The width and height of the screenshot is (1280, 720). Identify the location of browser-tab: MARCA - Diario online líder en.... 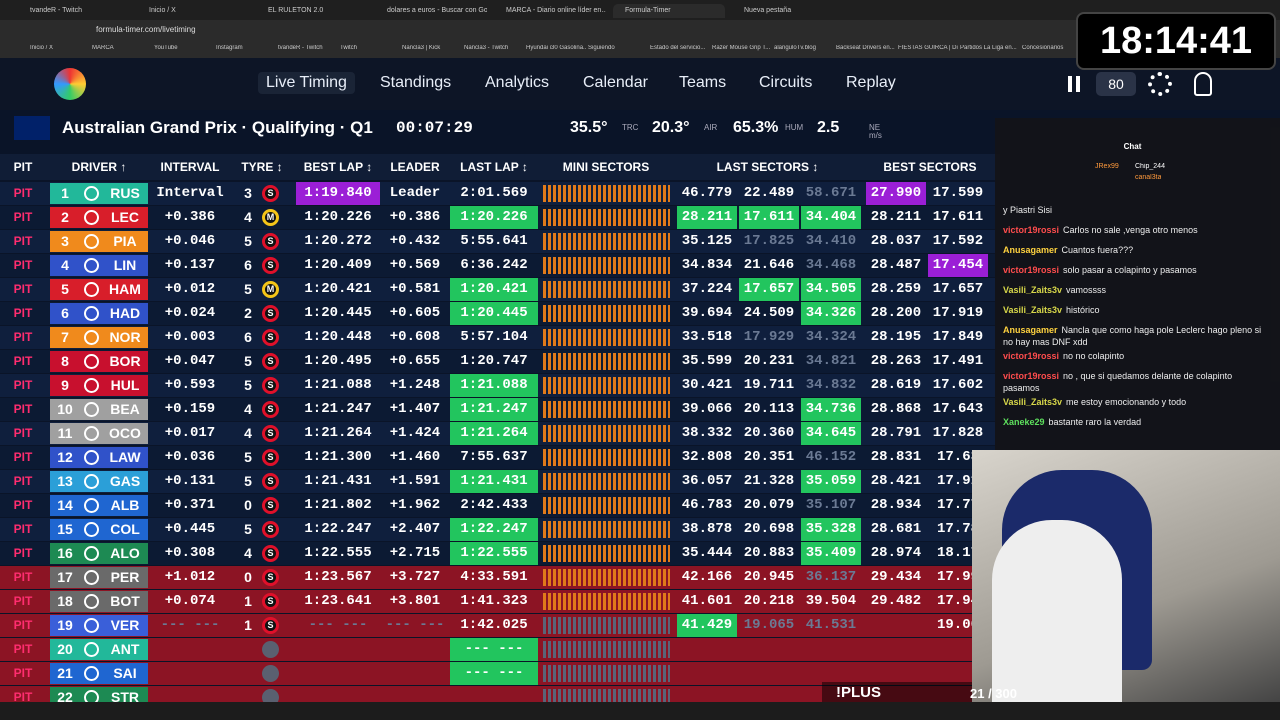
(556, 10).